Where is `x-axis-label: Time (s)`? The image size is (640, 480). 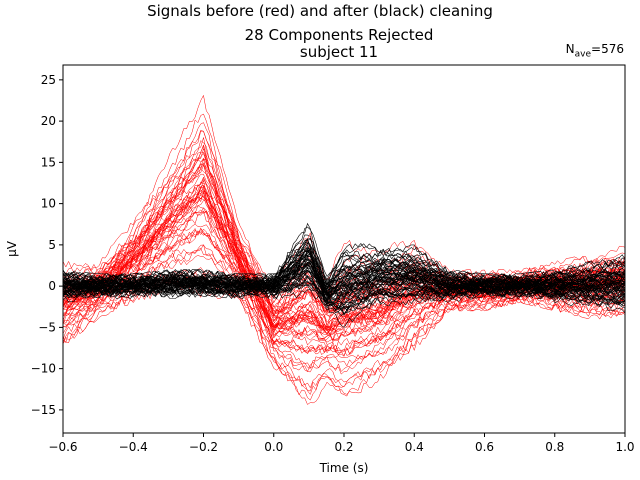 x-axis-label: Time (s) is located at coordinates (344, 468).